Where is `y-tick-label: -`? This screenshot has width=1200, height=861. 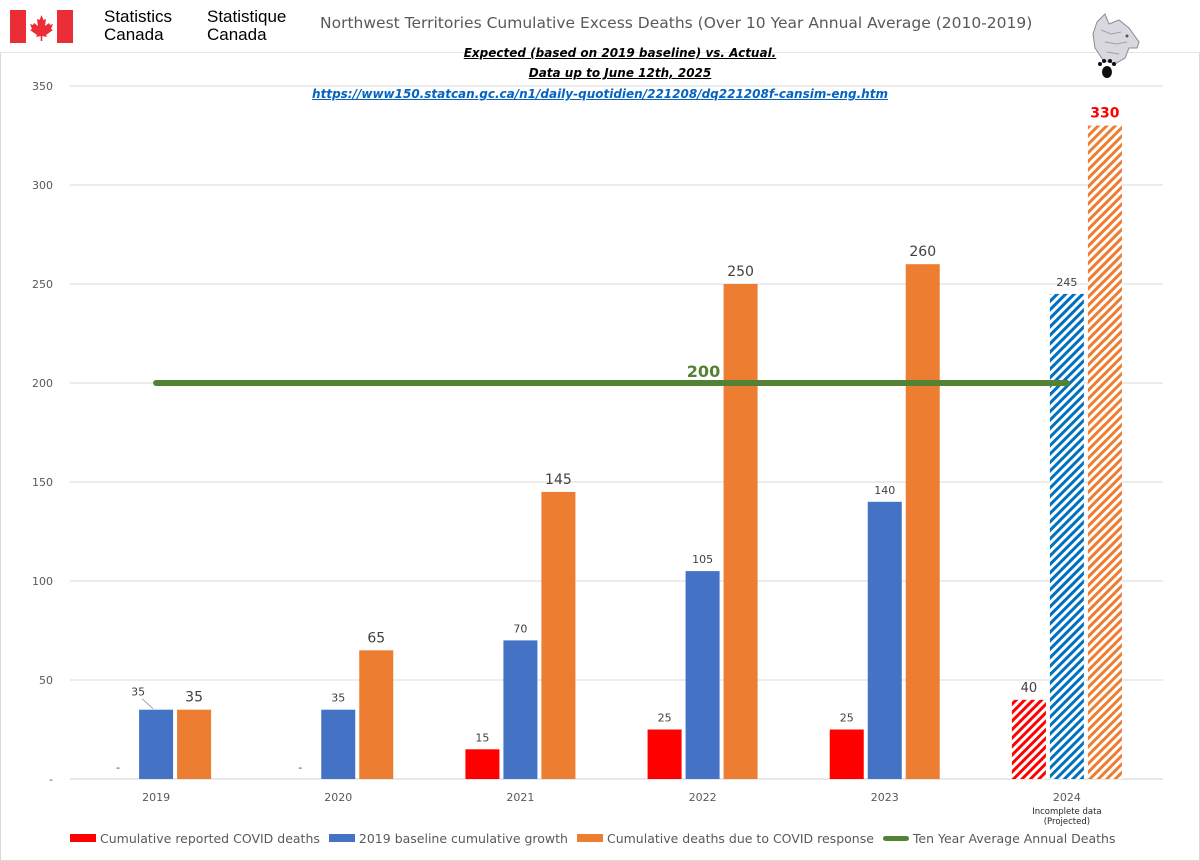
y-tick-label: - is located at coordinates (51, 779).